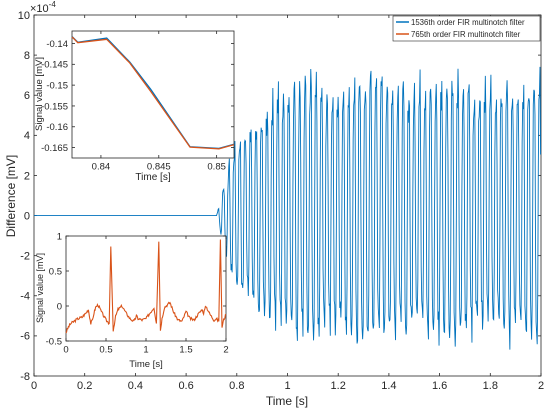 The height and width of the screenshot is (410, 550). What do you see at coordinates (25, 377) in the screenshot?
I see `main-y-tick-label: -8` at bounding box center [25, 377].